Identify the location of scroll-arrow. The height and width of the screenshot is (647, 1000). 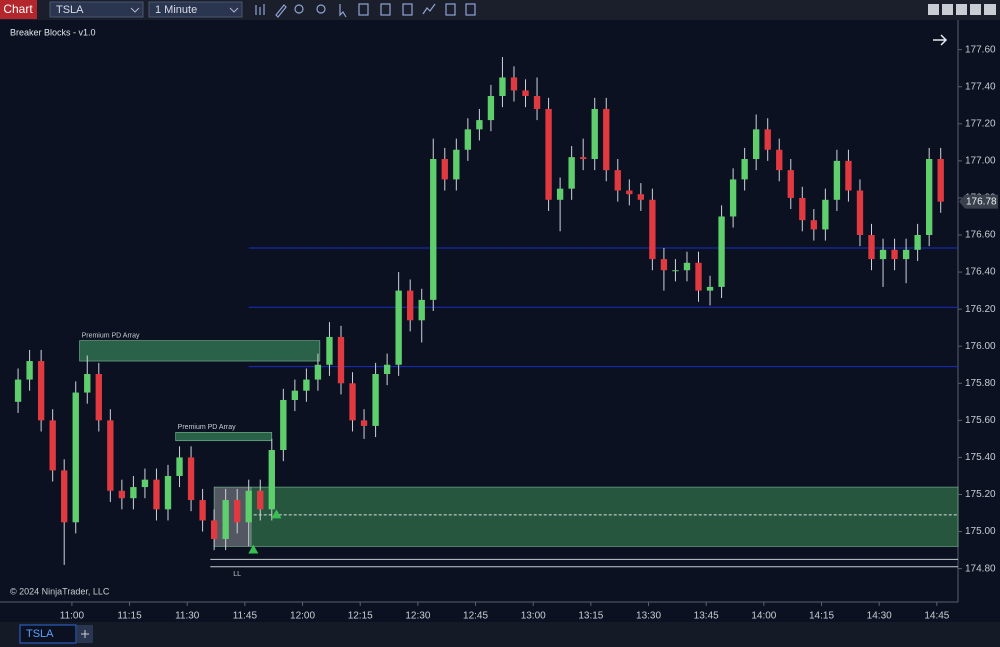
(940, 40).